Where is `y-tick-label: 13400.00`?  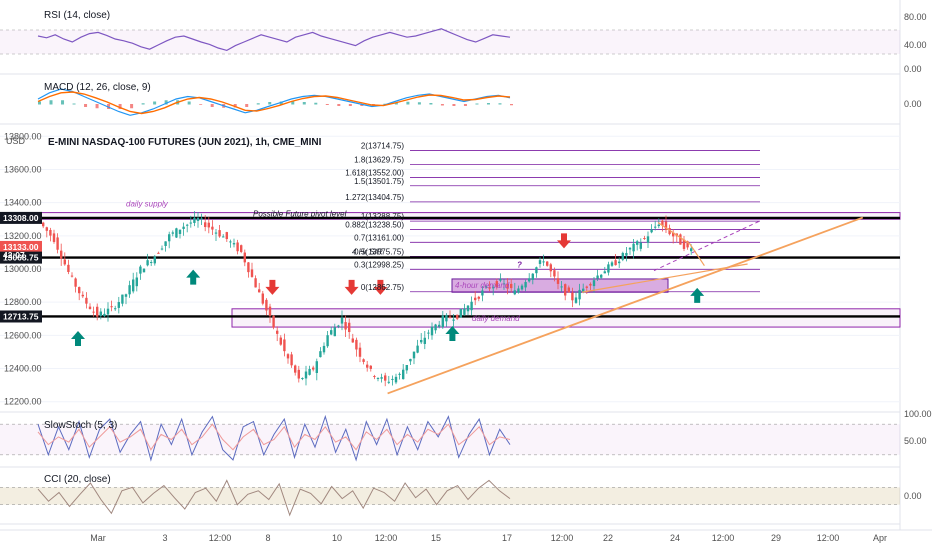 y-tick-label: 13400.00 is located at coordinates (23, 203).